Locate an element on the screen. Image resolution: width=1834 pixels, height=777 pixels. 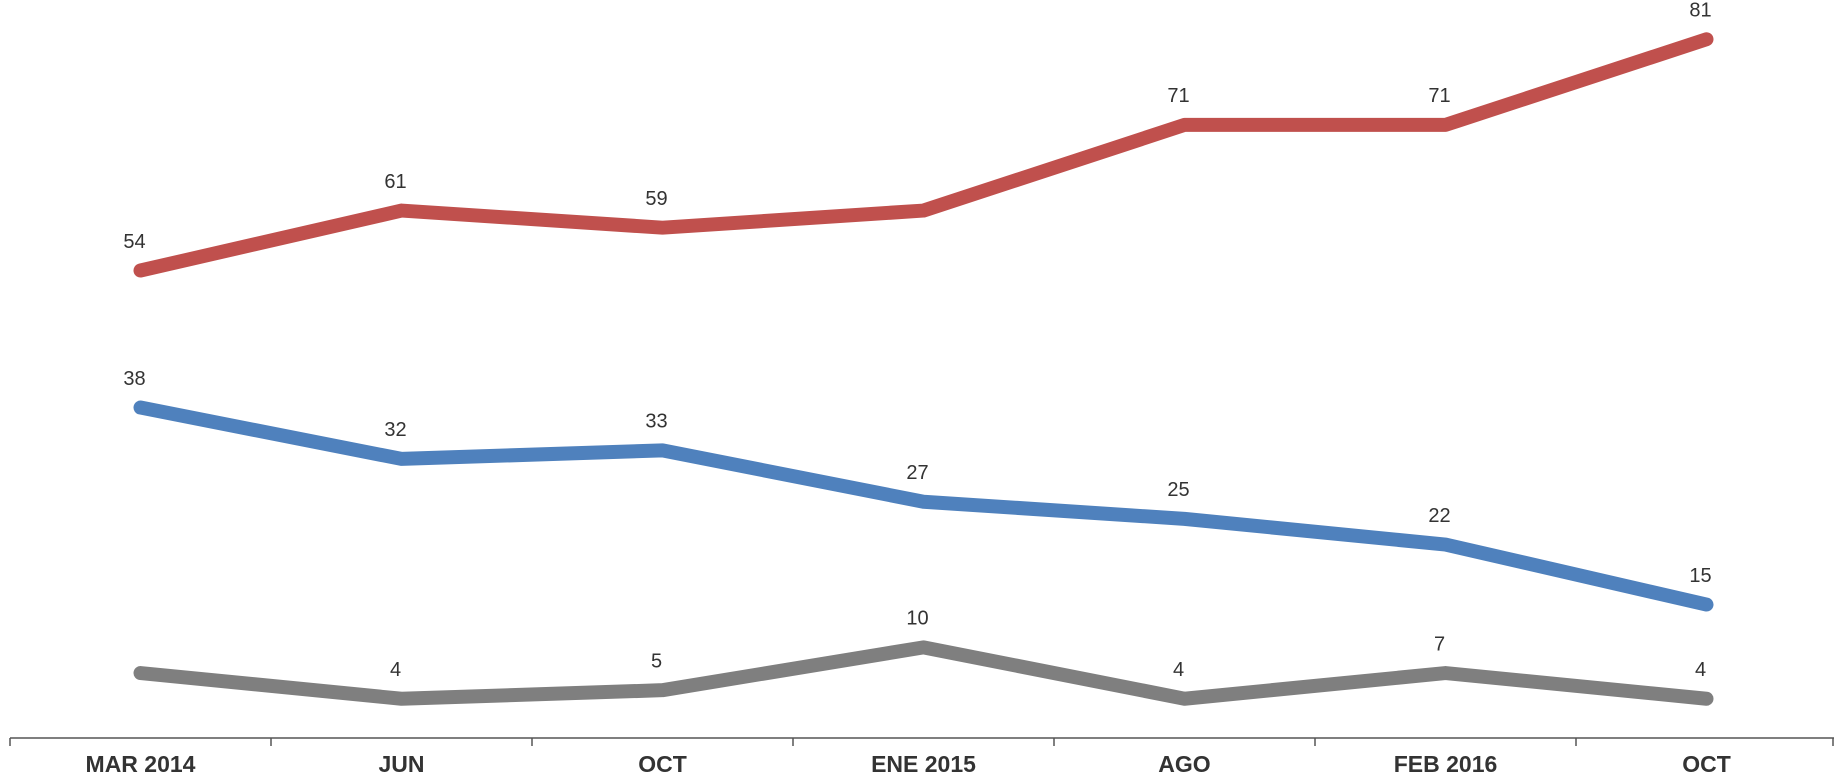
x-tick-label: MAR 2014 is located at coordinates (141, 764).